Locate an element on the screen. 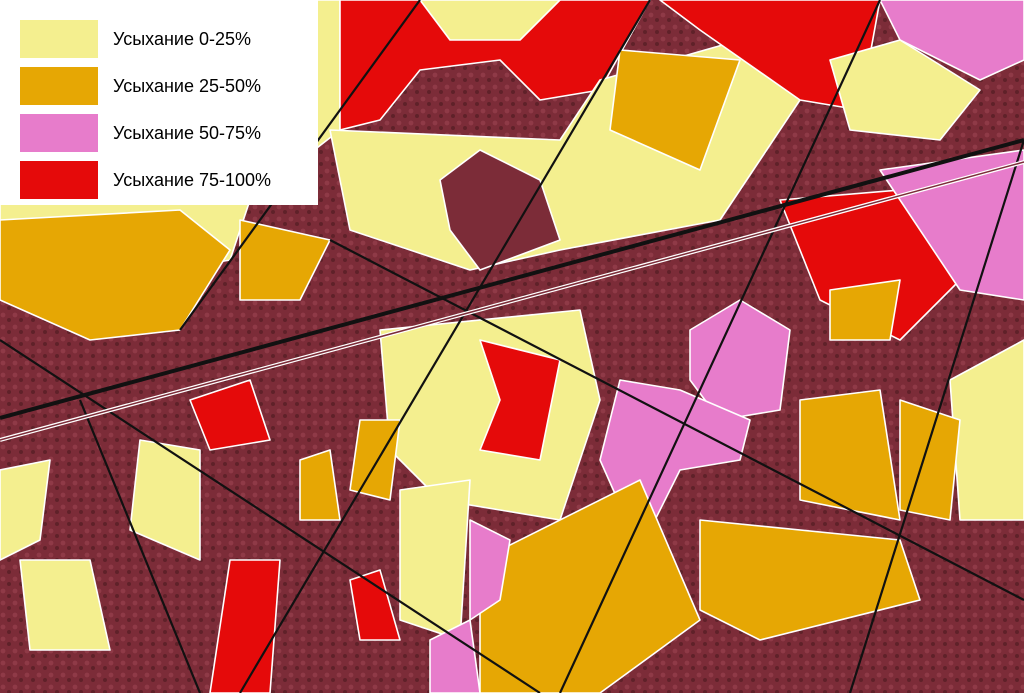 The width and height of the screenshot is (1024, 693). legend-label: Усыхание 0-25% is located at coordinates (182, 39).